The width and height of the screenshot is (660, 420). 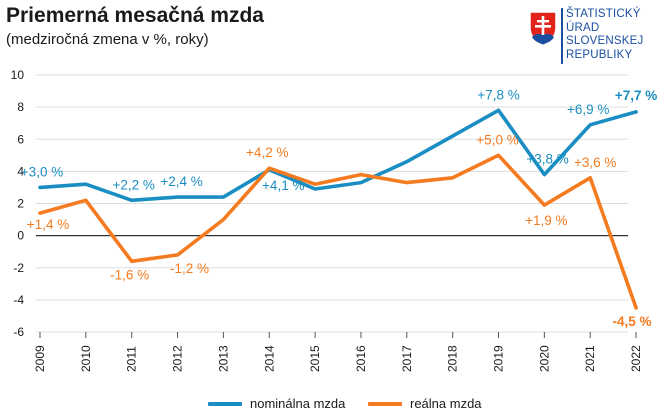 What do you see at coordinates (544, 358) in the screenshot?
I see `x-tick-label: 2020` at bounding box center [544, 358].